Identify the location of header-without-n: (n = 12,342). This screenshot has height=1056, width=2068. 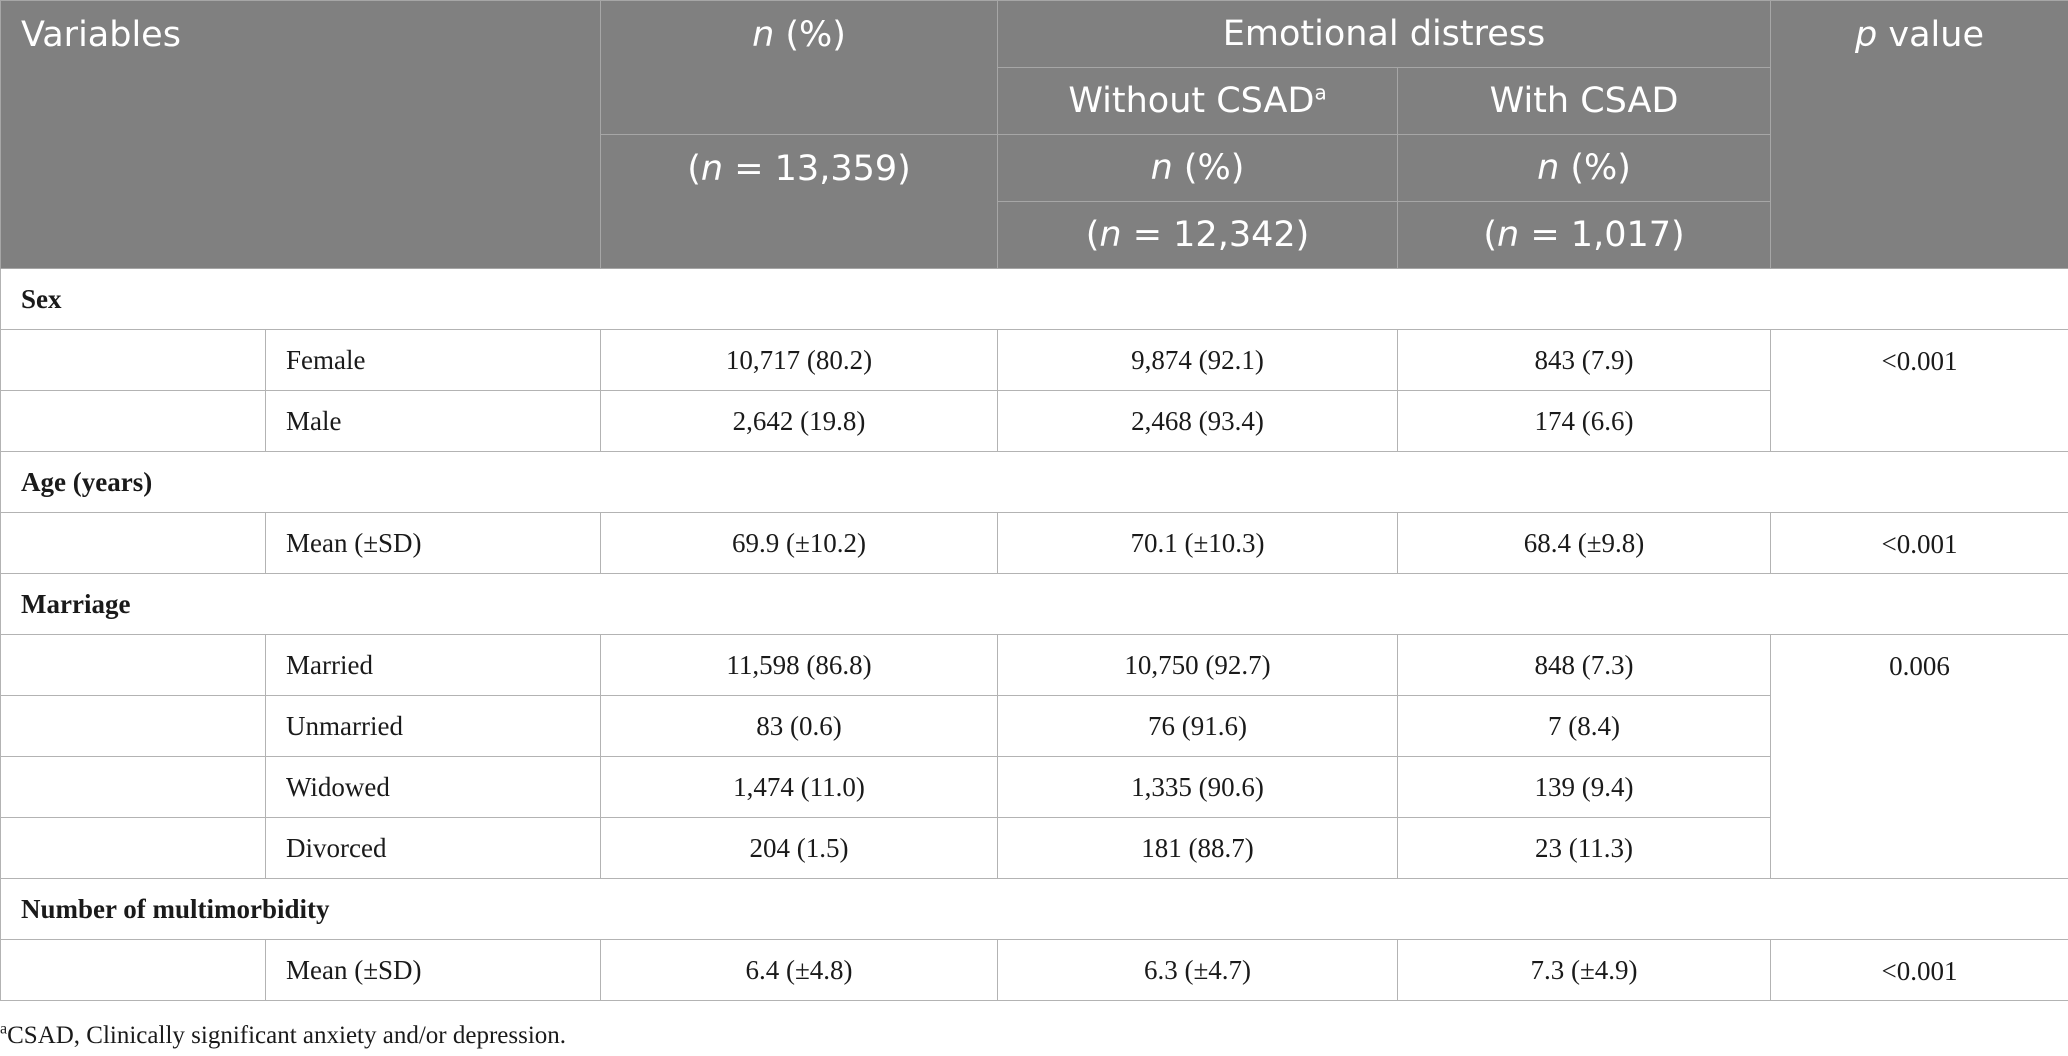
(1198, 235).